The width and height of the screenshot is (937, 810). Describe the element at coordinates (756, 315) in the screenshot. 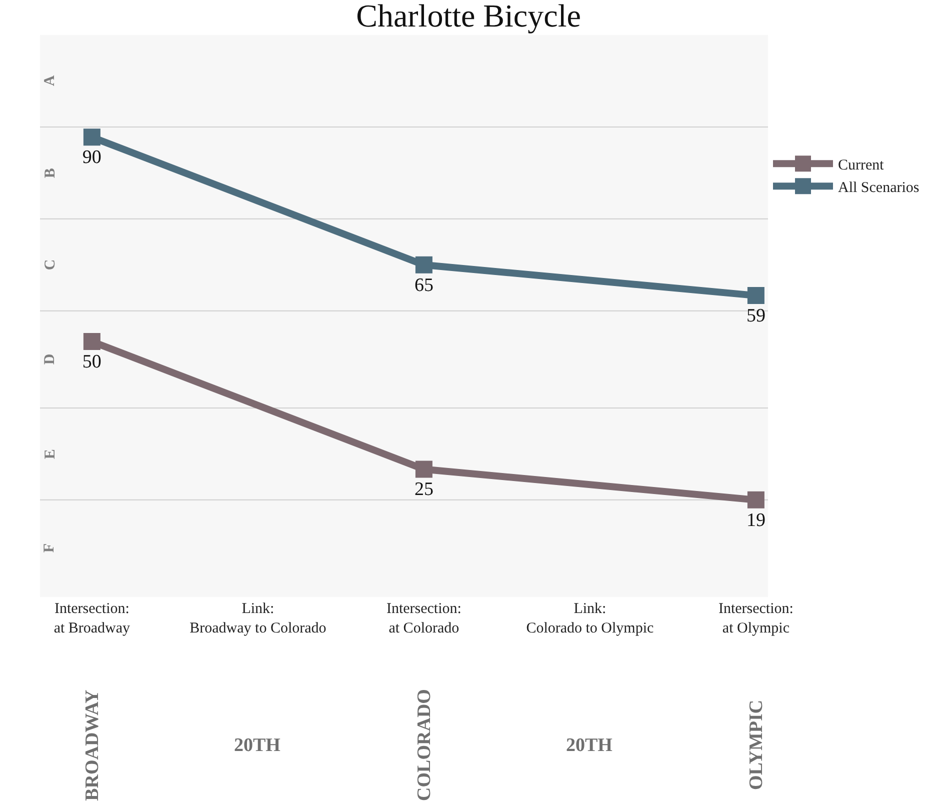

I see `data-label: 59` at that location.